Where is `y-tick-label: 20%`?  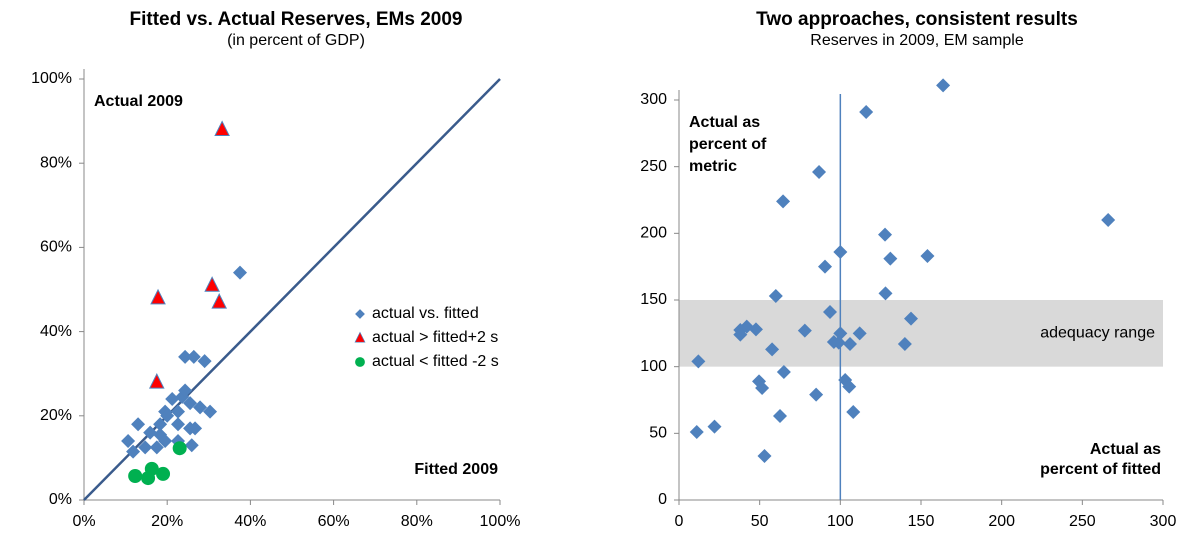
y-tick-label: 20% is located at coordinates (56, 415).